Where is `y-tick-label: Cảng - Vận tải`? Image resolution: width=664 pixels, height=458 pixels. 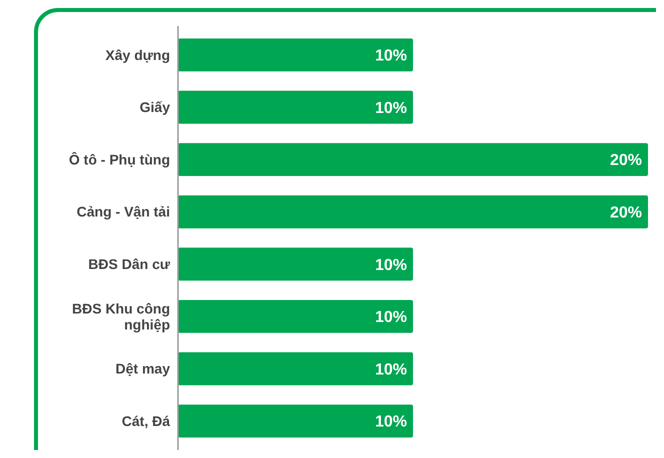 y-tick-label: Cảng - Vận tải is located at coordinates (123, 212).